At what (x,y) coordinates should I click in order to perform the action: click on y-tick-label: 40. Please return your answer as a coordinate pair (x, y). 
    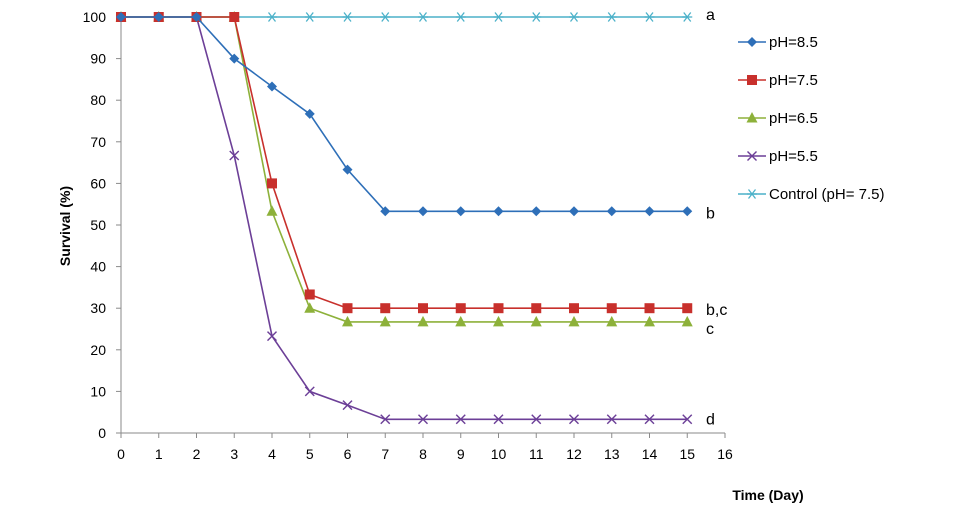
    Looking at the image, I should click on (98, 267).